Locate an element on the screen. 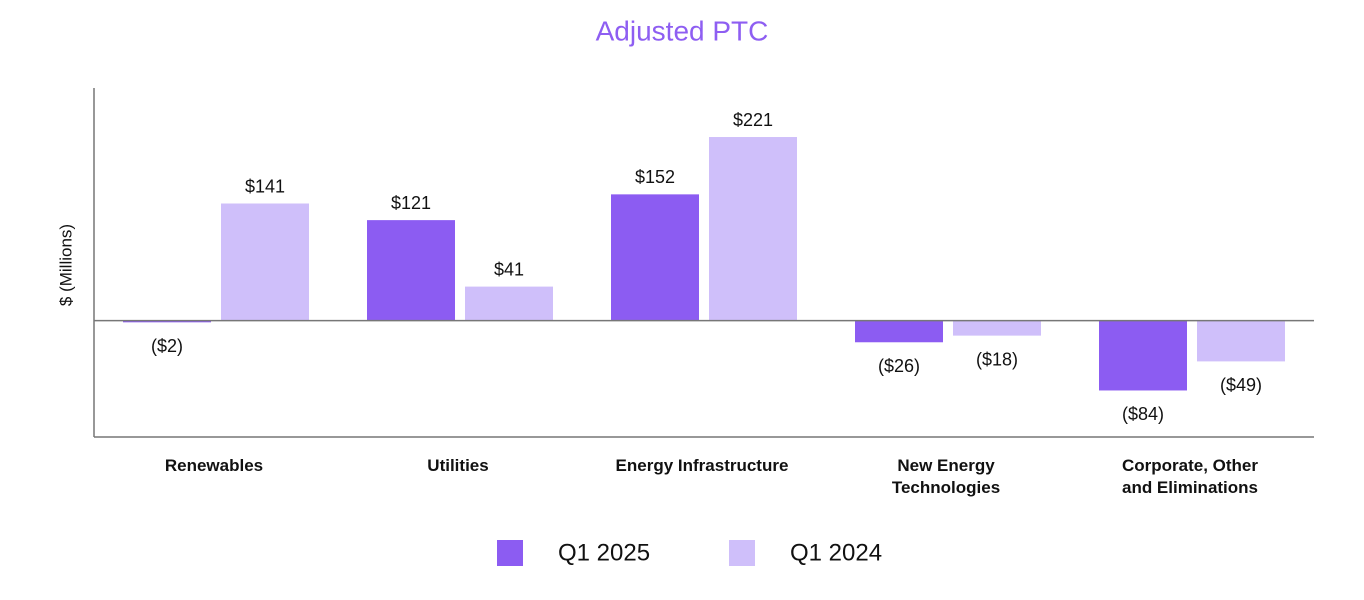 Image resolution: width=1364 pixels, height=600 pixels. x-tick-label: Corporate, Other and Eliminations is located at coordinates (1190, 476).